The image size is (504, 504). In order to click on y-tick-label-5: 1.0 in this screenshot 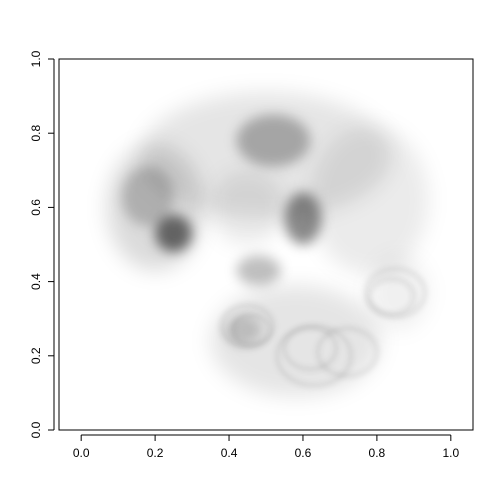, I will do `click(36, 58)`.